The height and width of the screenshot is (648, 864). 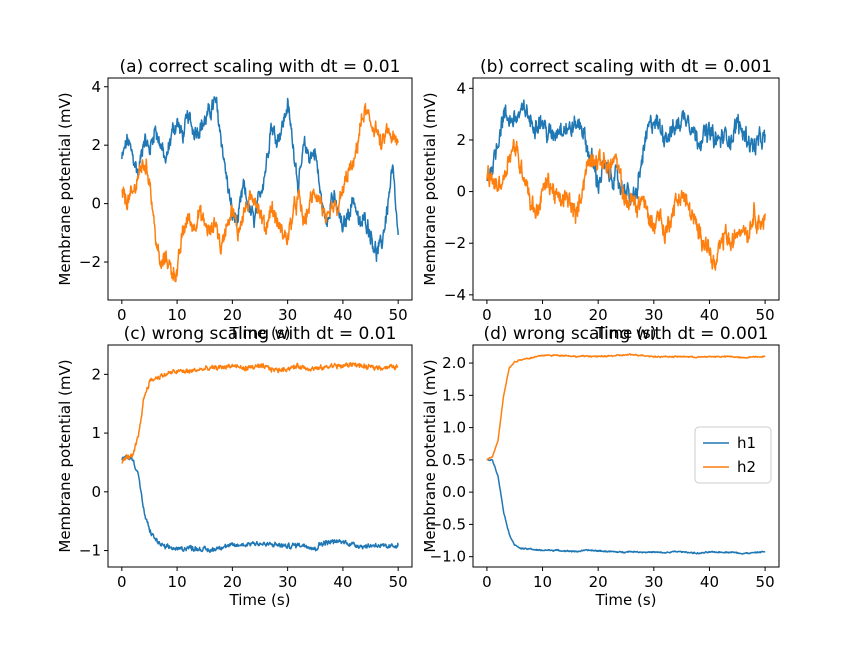 What do you see at coordinates (746, 467) in the screenshot?
I see `legend-label-h2: h2` at bounding box center [746, 467].